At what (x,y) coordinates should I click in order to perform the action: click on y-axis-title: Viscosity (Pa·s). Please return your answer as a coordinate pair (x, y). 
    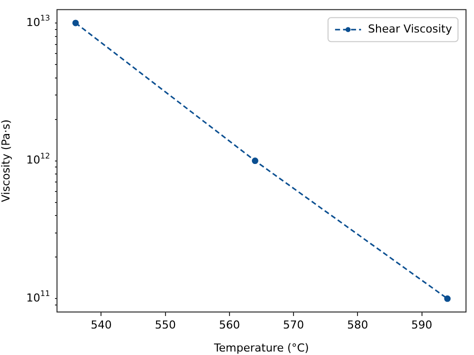
    Looking at the image, I should click on (6, 160).